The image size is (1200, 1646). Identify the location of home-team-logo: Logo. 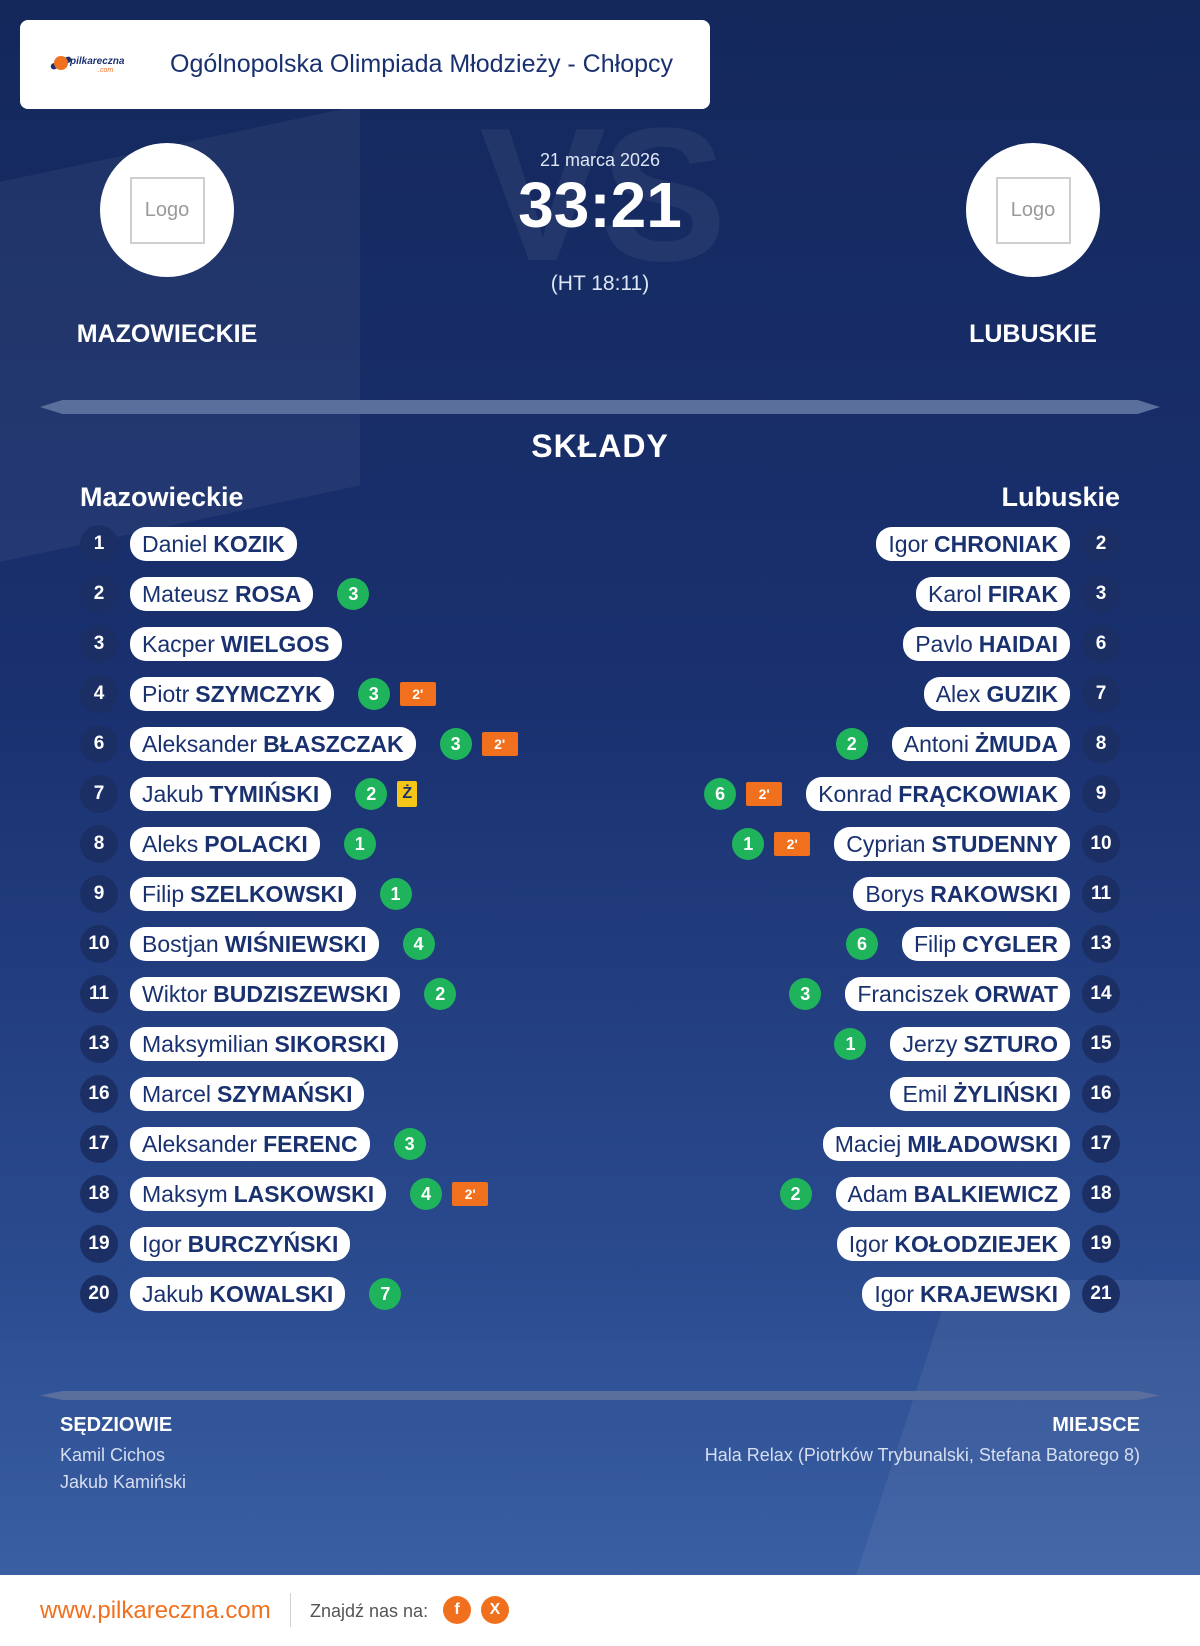
(167, 210).